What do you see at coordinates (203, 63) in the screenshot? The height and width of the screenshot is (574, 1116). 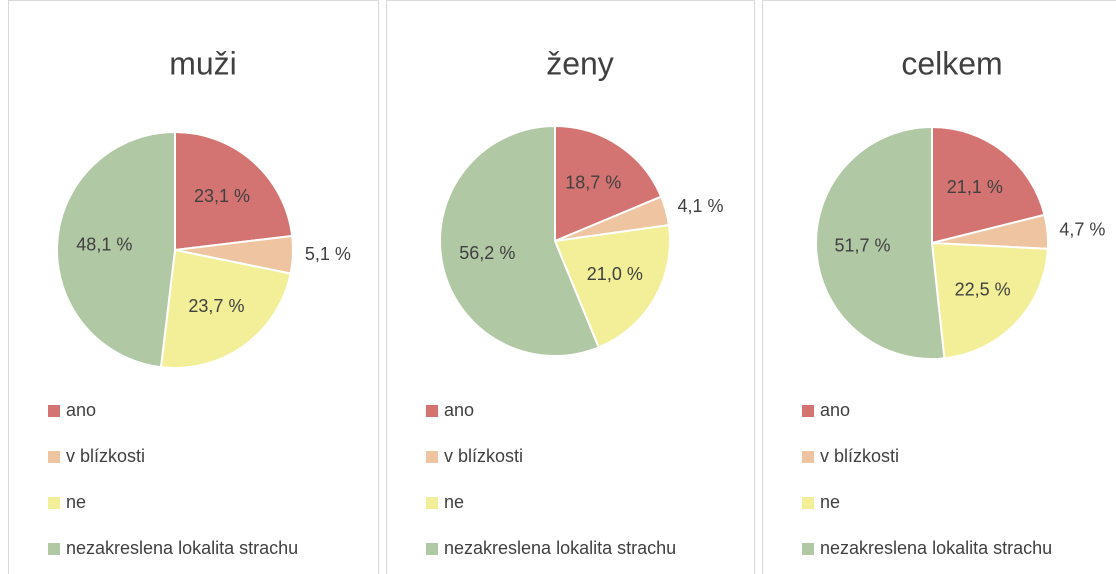 I see `chart-title: muži` at bounding box center [203, 63].